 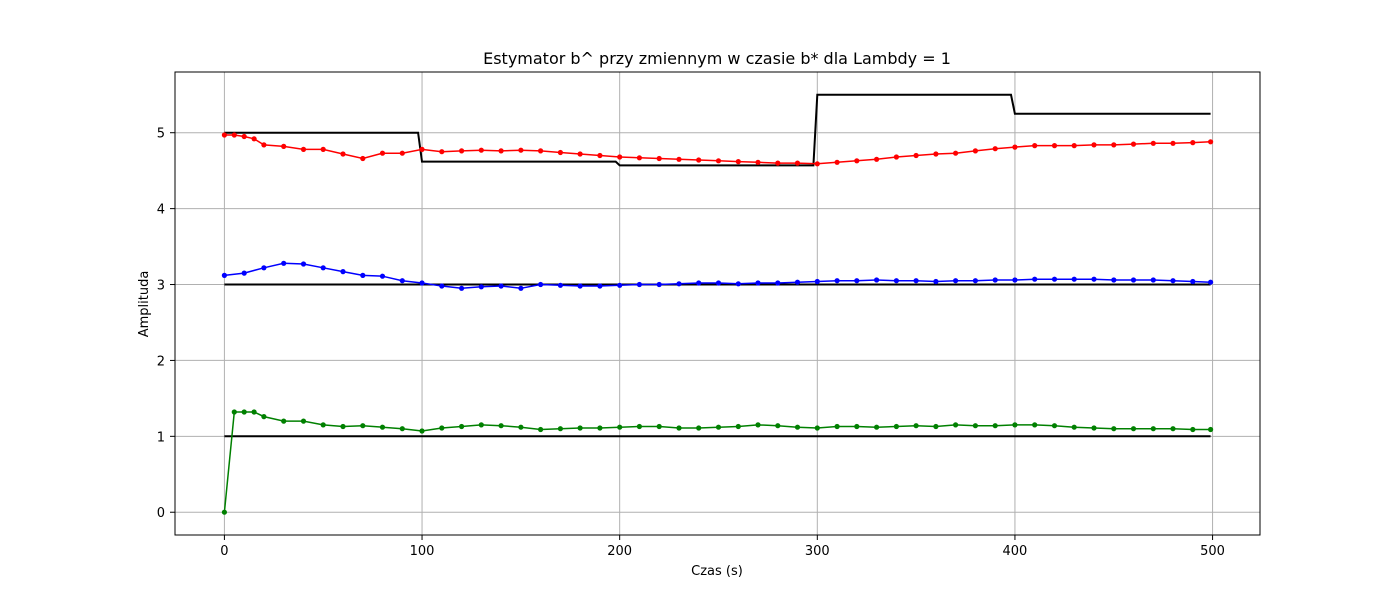 I want to click on x-tick-label: 200, so click(x=619, y=551).